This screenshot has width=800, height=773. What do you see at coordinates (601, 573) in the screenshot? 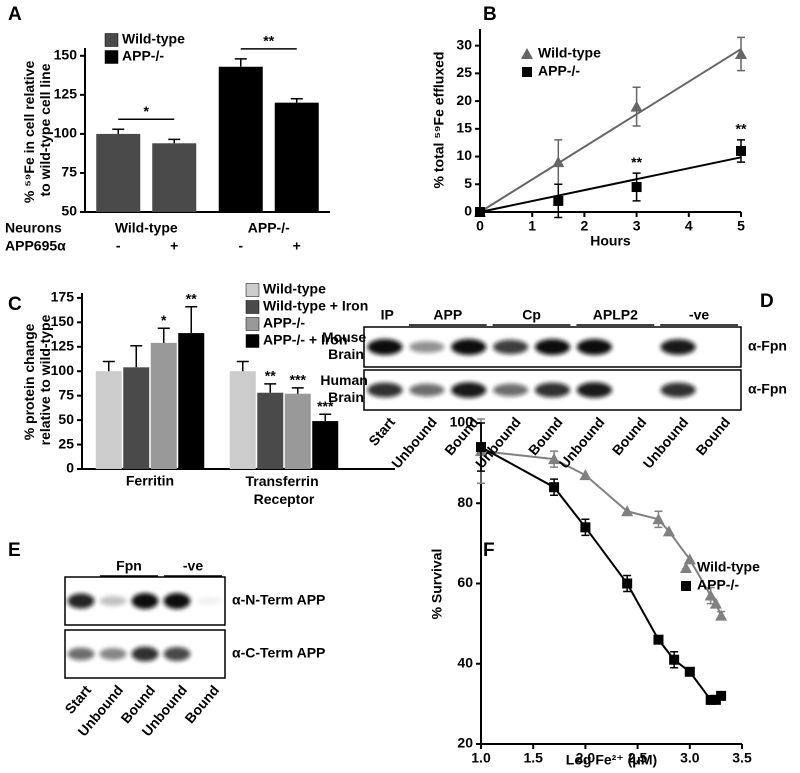
I see `series-curve` at bounding box center [601, 573].